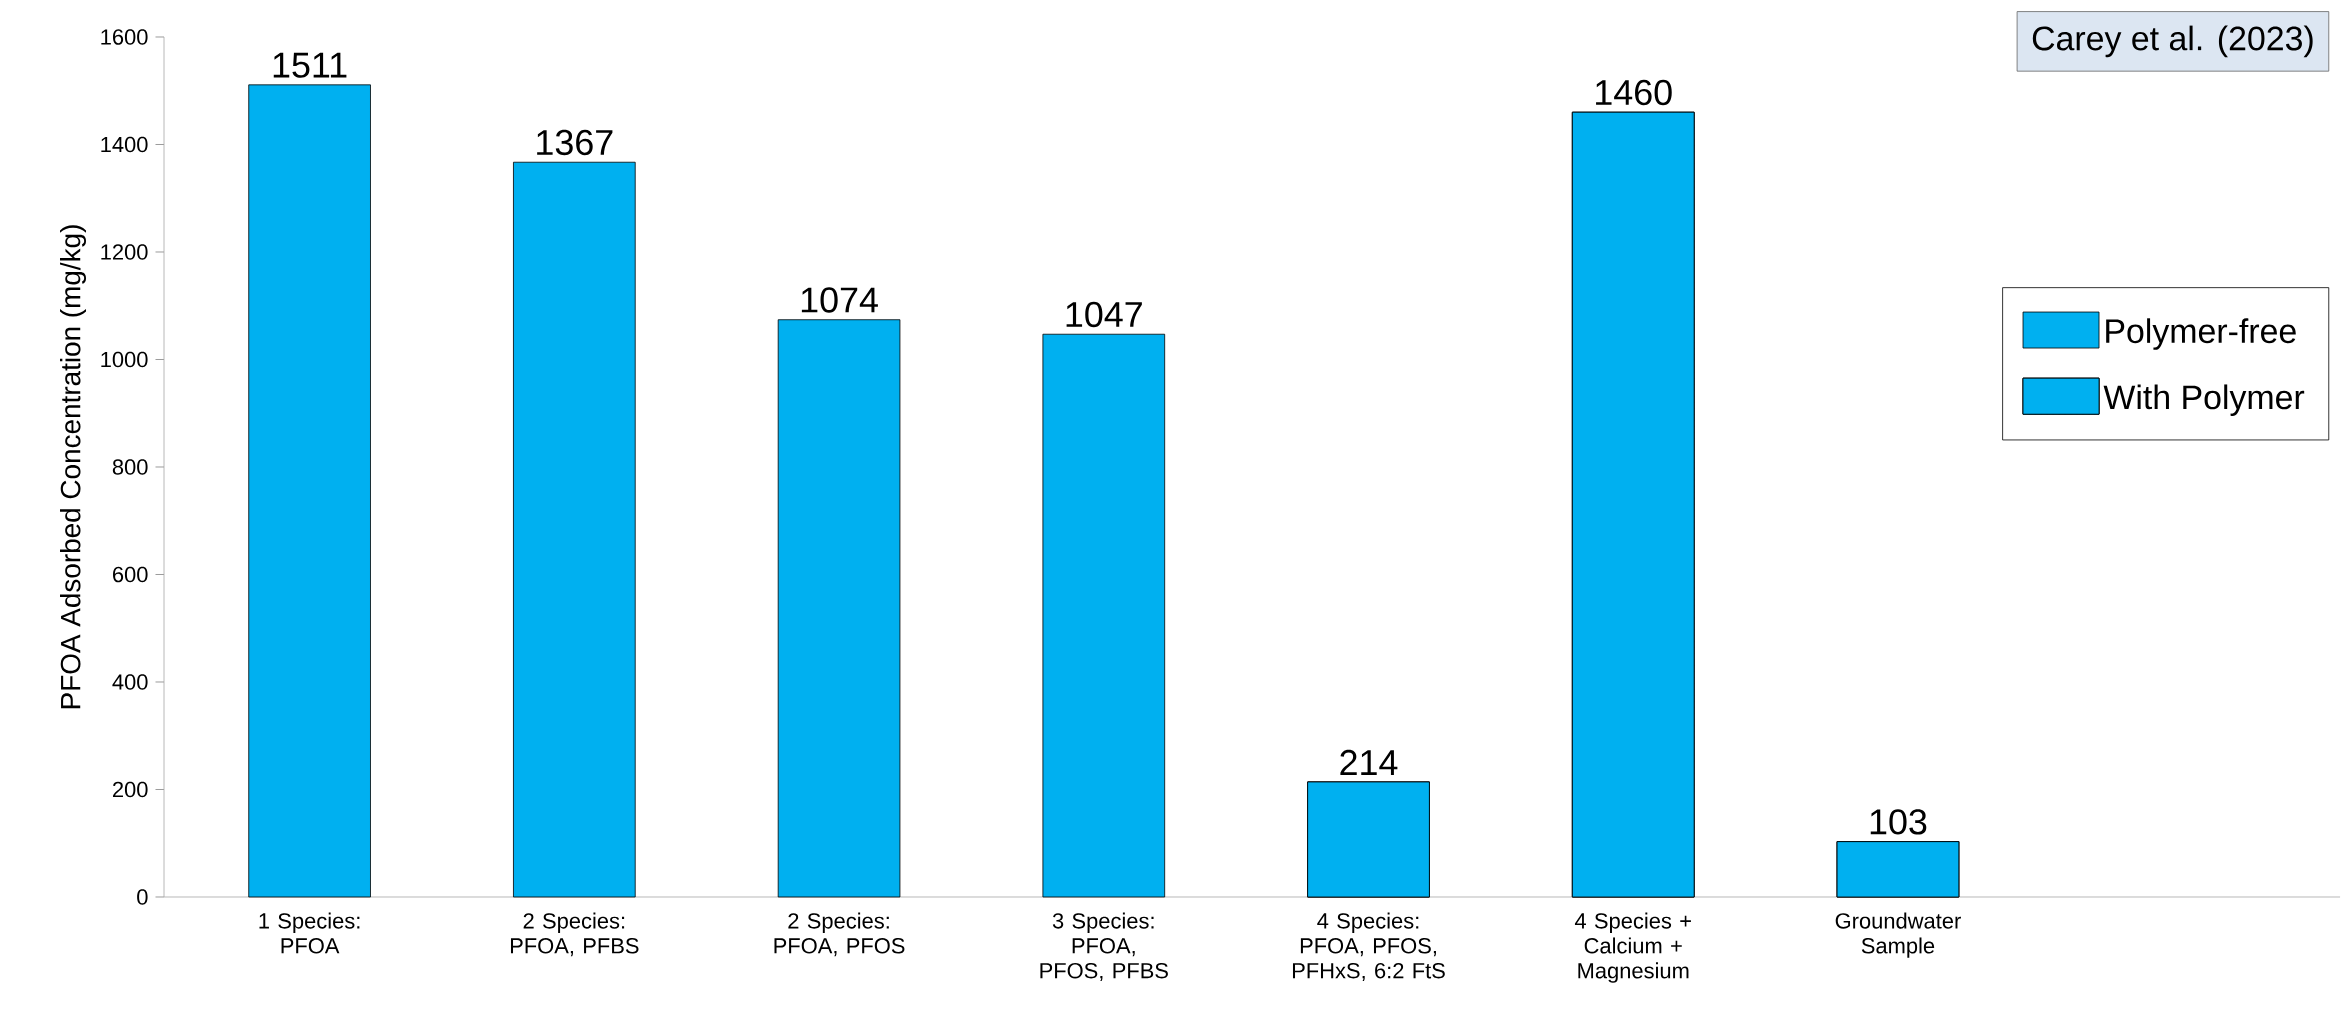 The width and height of the screenshot is (2344, 1027). I want to click on data-label: 1074, so click(839, 300).